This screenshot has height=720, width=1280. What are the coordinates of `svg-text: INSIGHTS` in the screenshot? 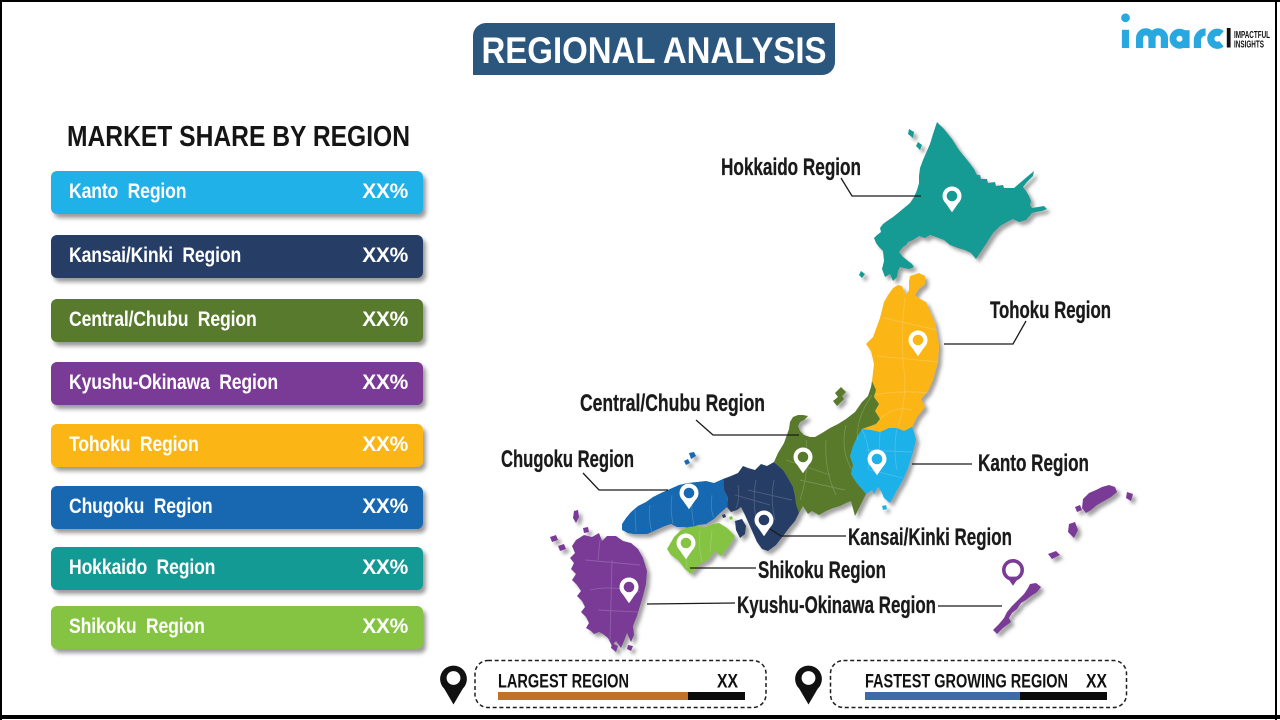 It's located at (1249, 45).